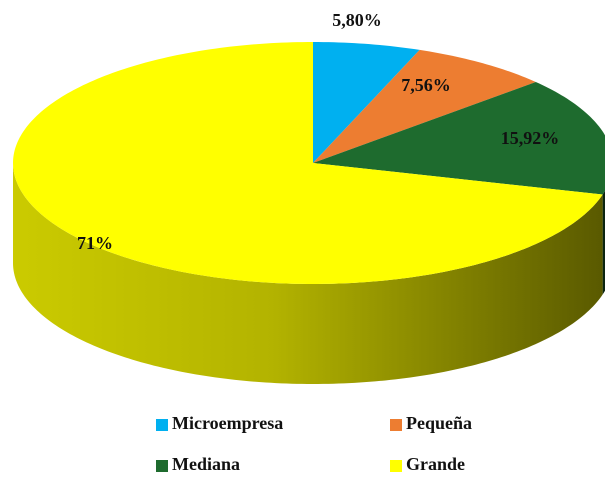  I want to click on legend-label: Microempresa, so click(227, 423).